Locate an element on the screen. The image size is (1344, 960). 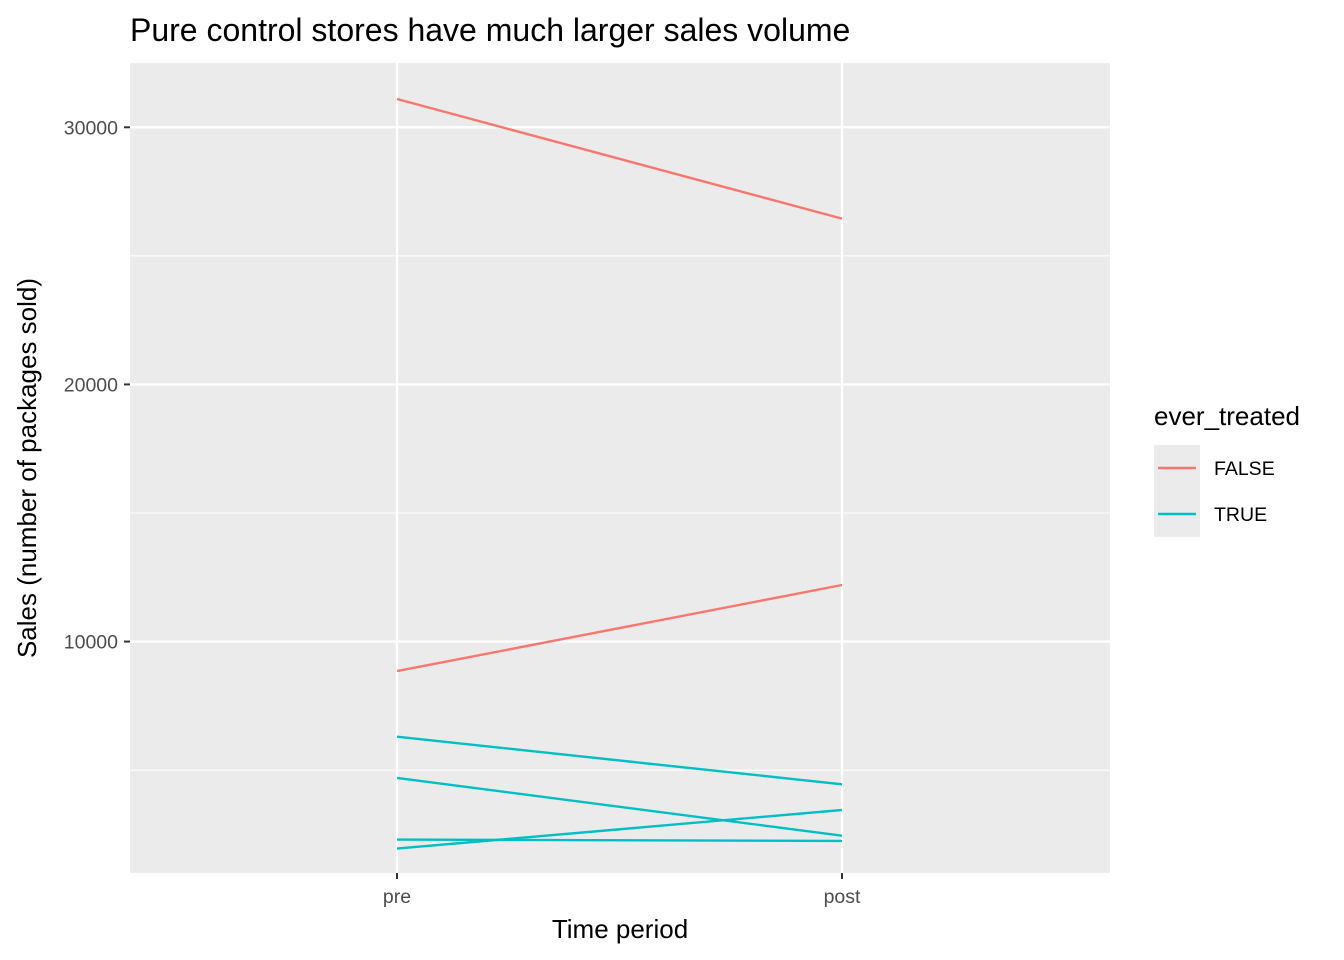
x-tick-label: post is located at coordinates (842, 897).